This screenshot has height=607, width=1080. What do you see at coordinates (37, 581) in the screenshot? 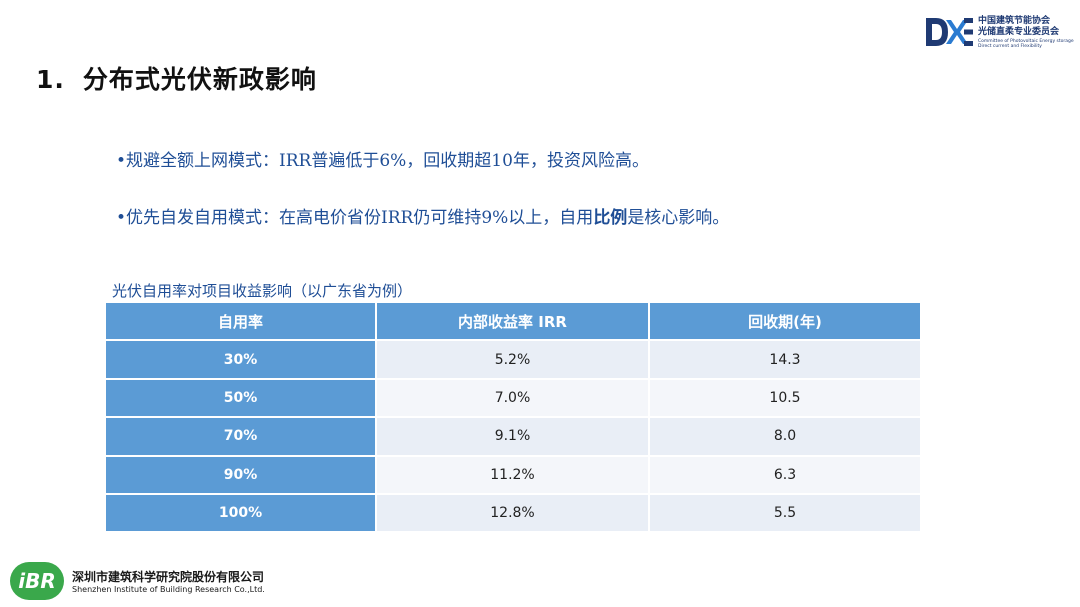
I see `ibr-logo-icon: iBR` at bounding box center [37, 581].